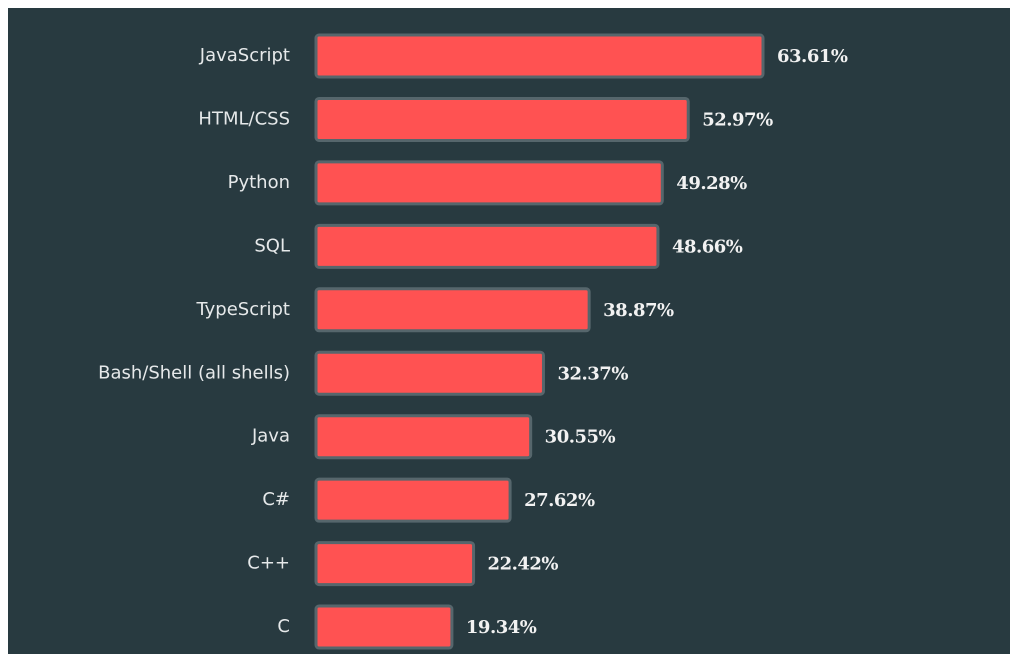  I want to click on category-label: JavaScript, so click(244, 55).